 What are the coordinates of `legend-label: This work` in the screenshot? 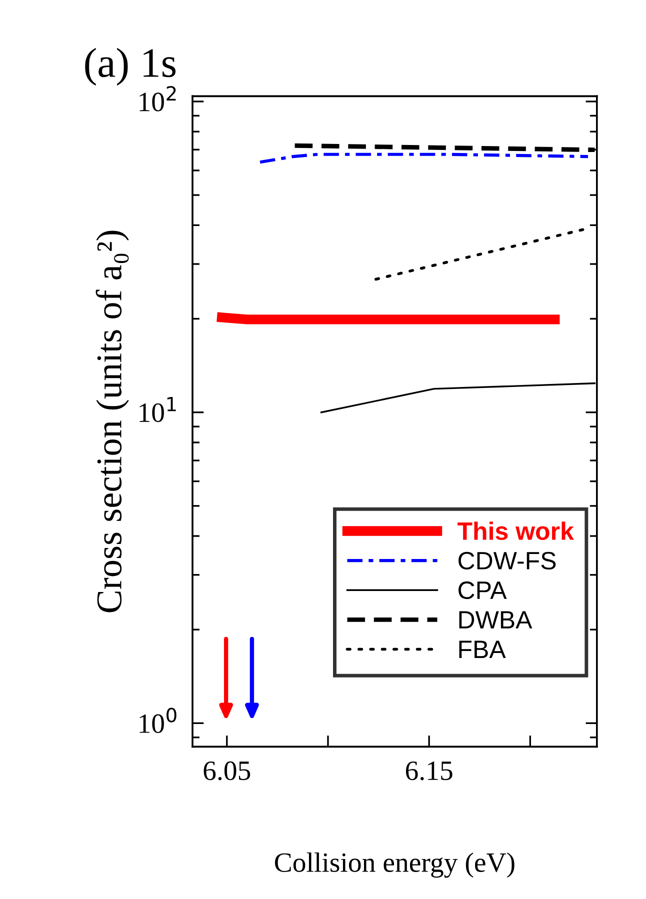 It's located at (516, 531).